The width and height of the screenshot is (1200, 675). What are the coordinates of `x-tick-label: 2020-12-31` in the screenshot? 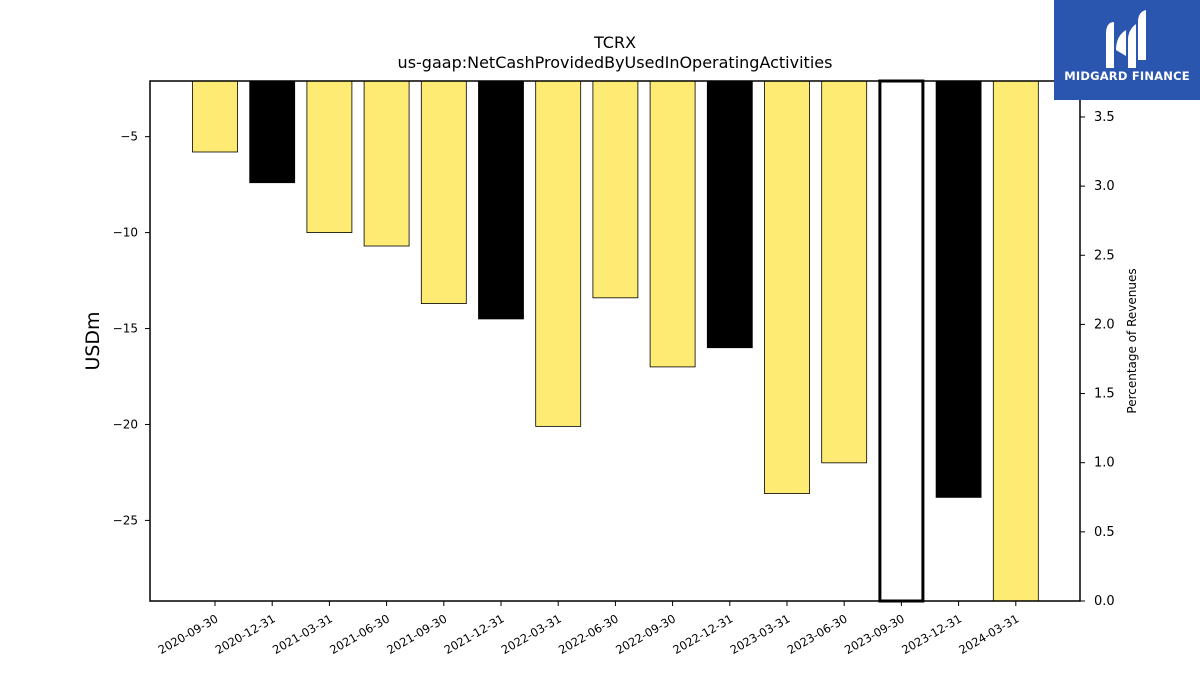 It's located at (245, 634).